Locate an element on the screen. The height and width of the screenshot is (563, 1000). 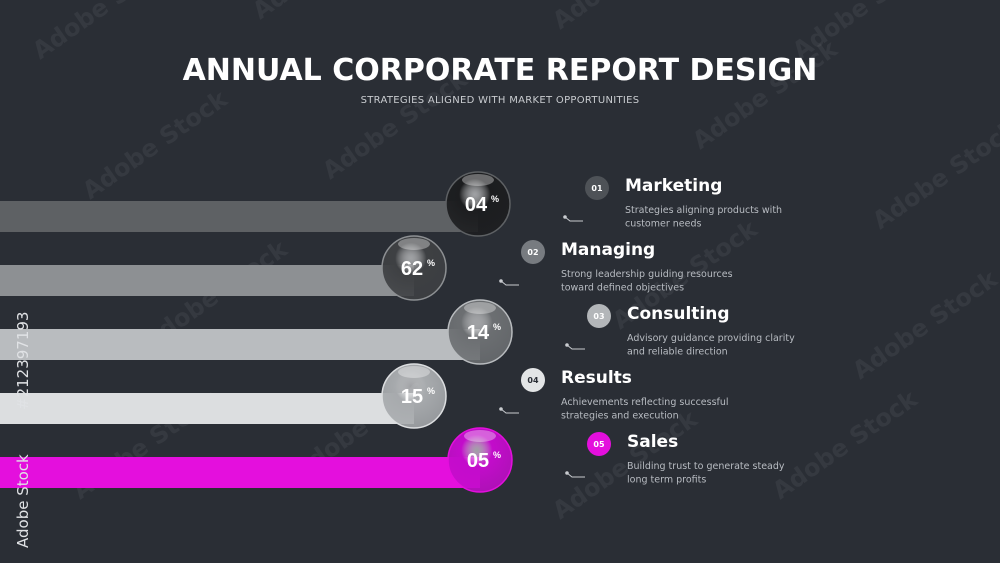
number: 03 is located at coordinates (598, 316).